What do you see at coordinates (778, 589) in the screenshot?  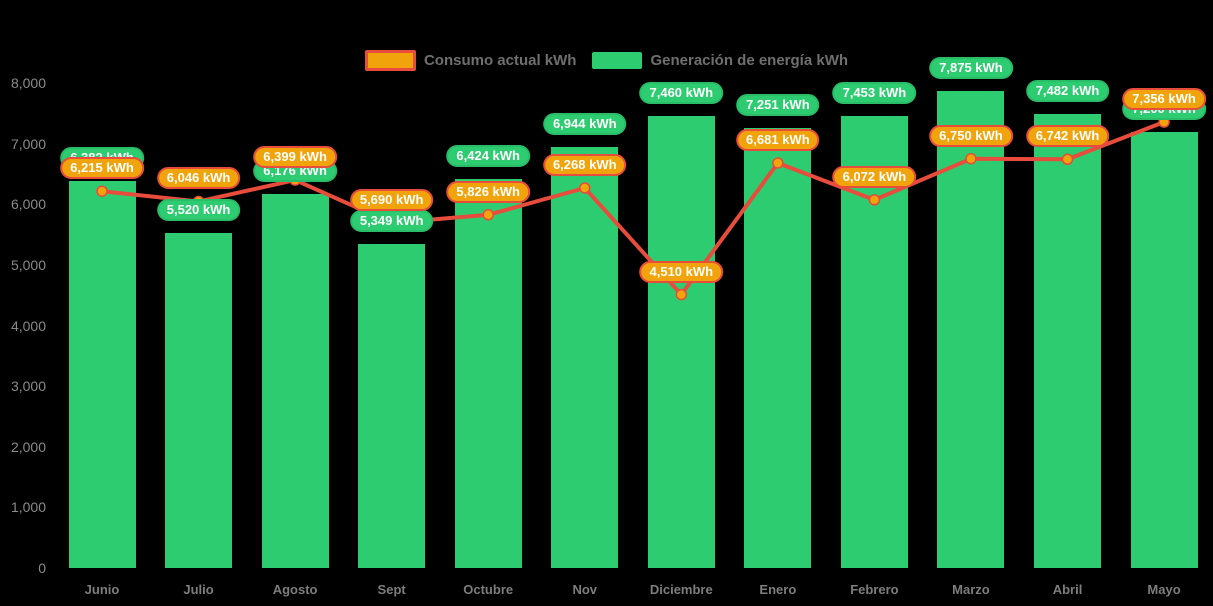 I see `x-axis-month-label: Enero` at bounding box center [778, 589].